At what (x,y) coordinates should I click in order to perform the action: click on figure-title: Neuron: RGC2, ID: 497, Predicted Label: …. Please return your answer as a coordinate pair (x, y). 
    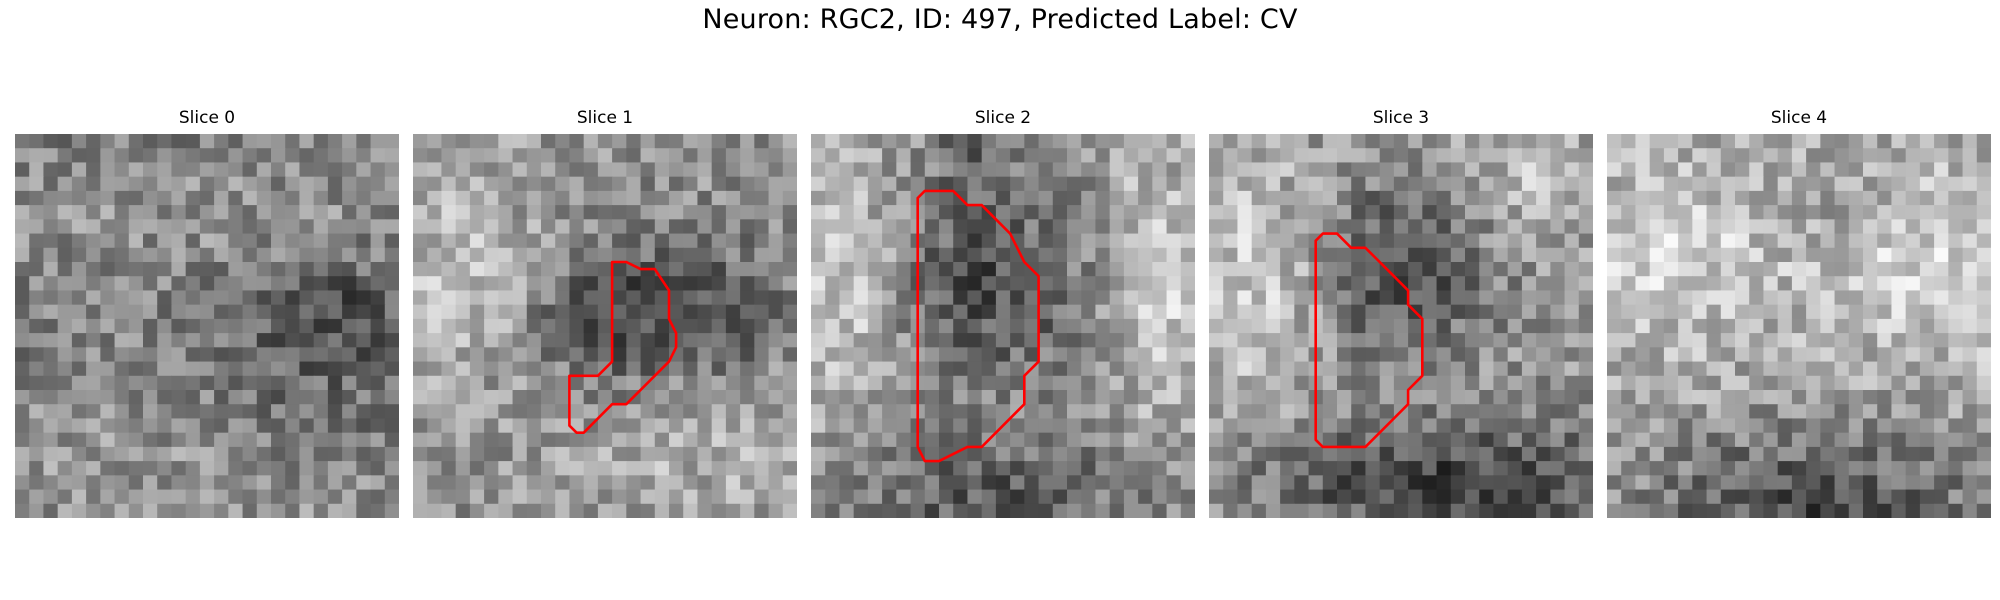
    Looking at the image, I should click on (1000, 19).